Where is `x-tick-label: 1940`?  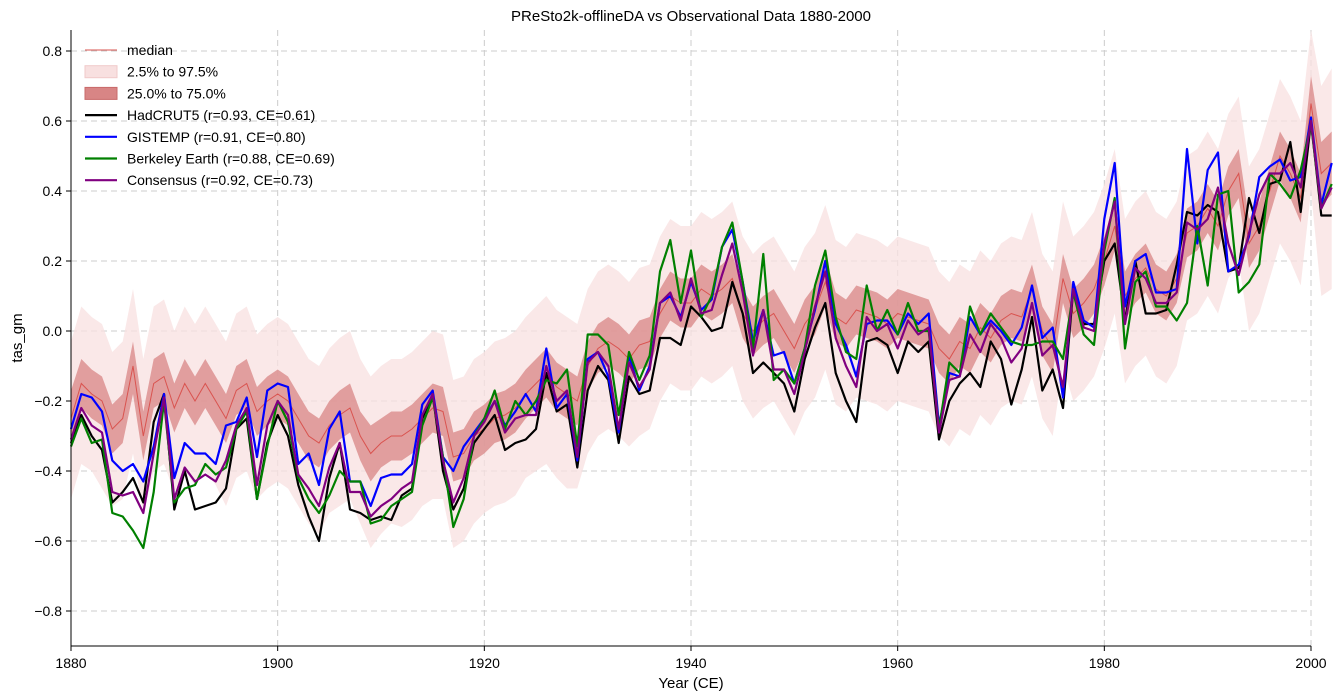 x-tick-label: 1940 is located at coordinates (690, 663).